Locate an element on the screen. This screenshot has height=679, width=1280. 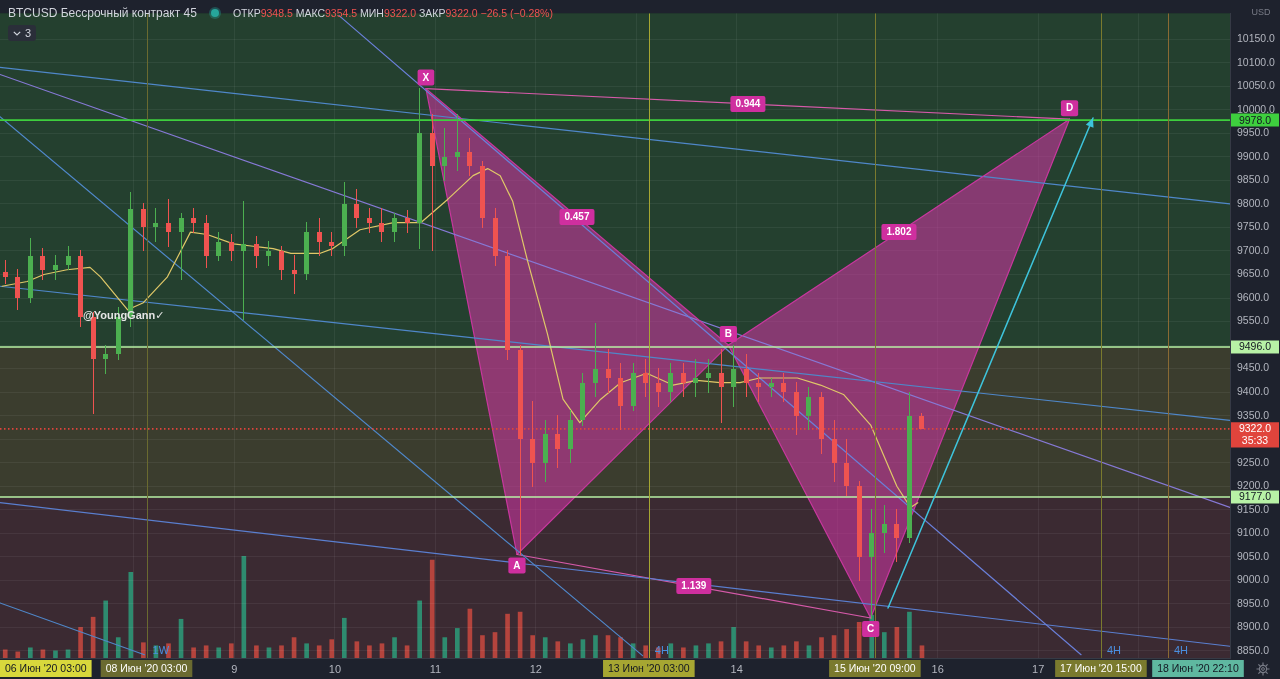
ref-line-label: 9978.0 is located at coordinates (1255, 119).